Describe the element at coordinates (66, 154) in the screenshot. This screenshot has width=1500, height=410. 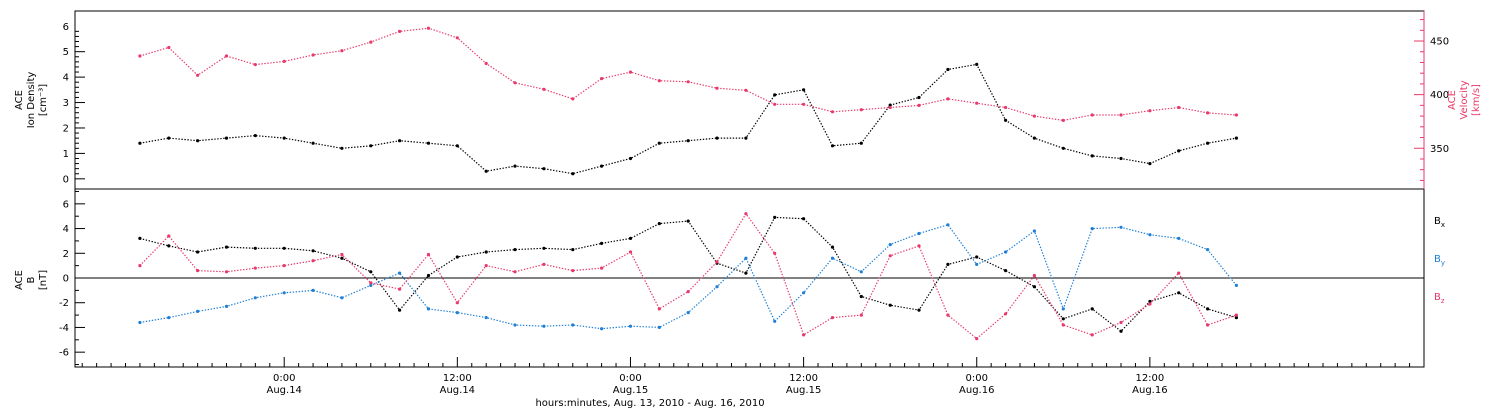
I see `top-left-tick-label: 1` at that location.